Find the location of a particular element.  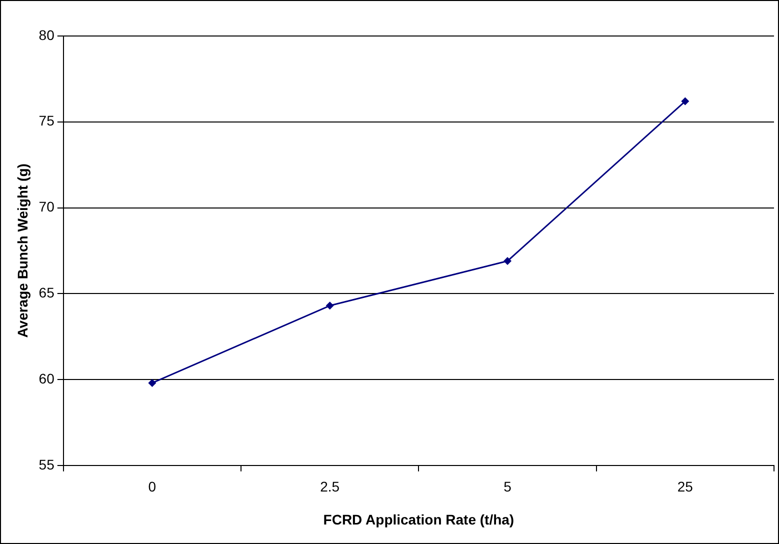

y-tick-label: 65 is located at coordinates (46, 292).